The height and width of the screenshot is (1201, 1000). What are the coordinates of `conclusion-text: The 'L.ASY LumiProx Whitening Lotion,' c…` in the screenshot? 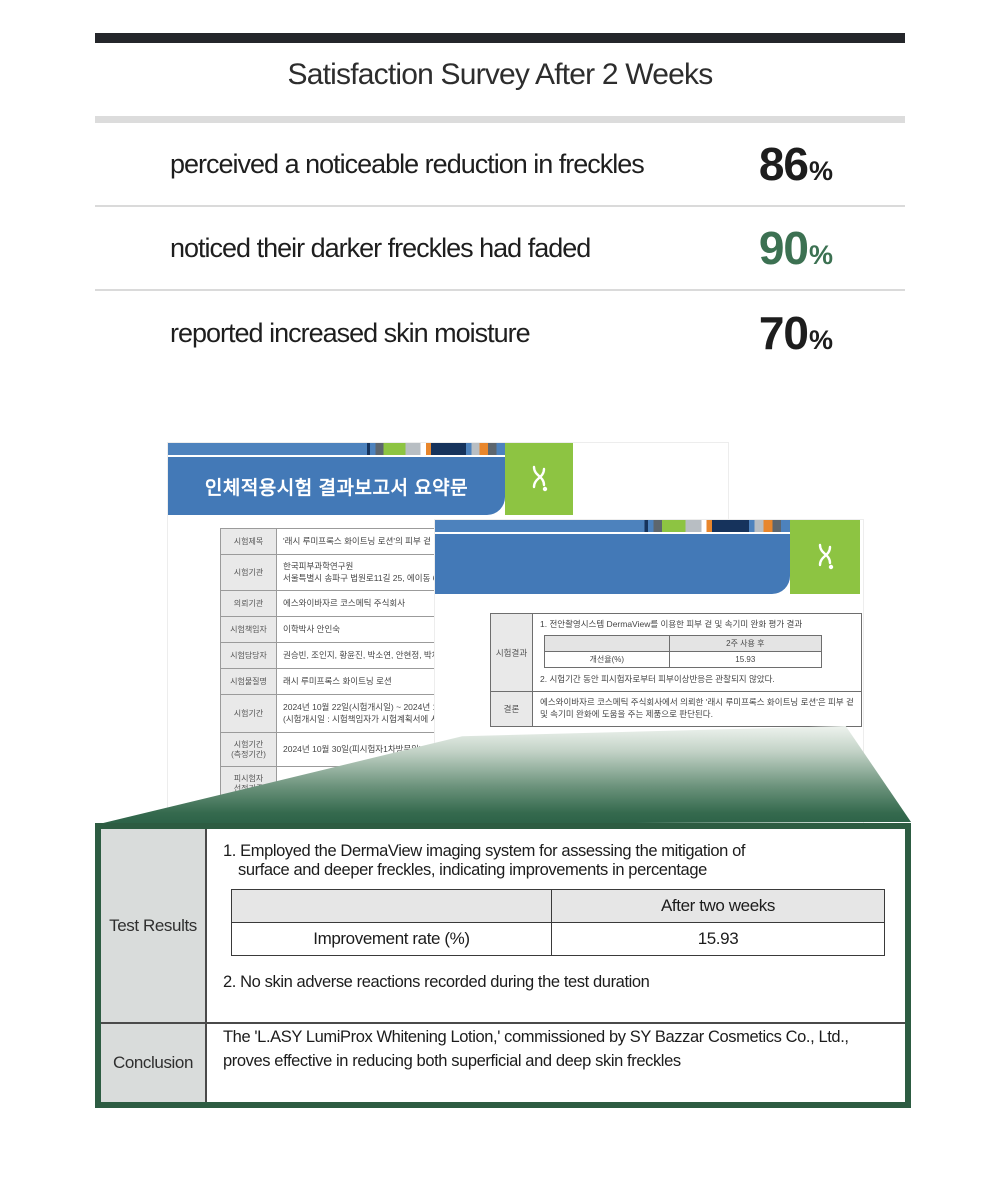 It's located at (536, 1049).